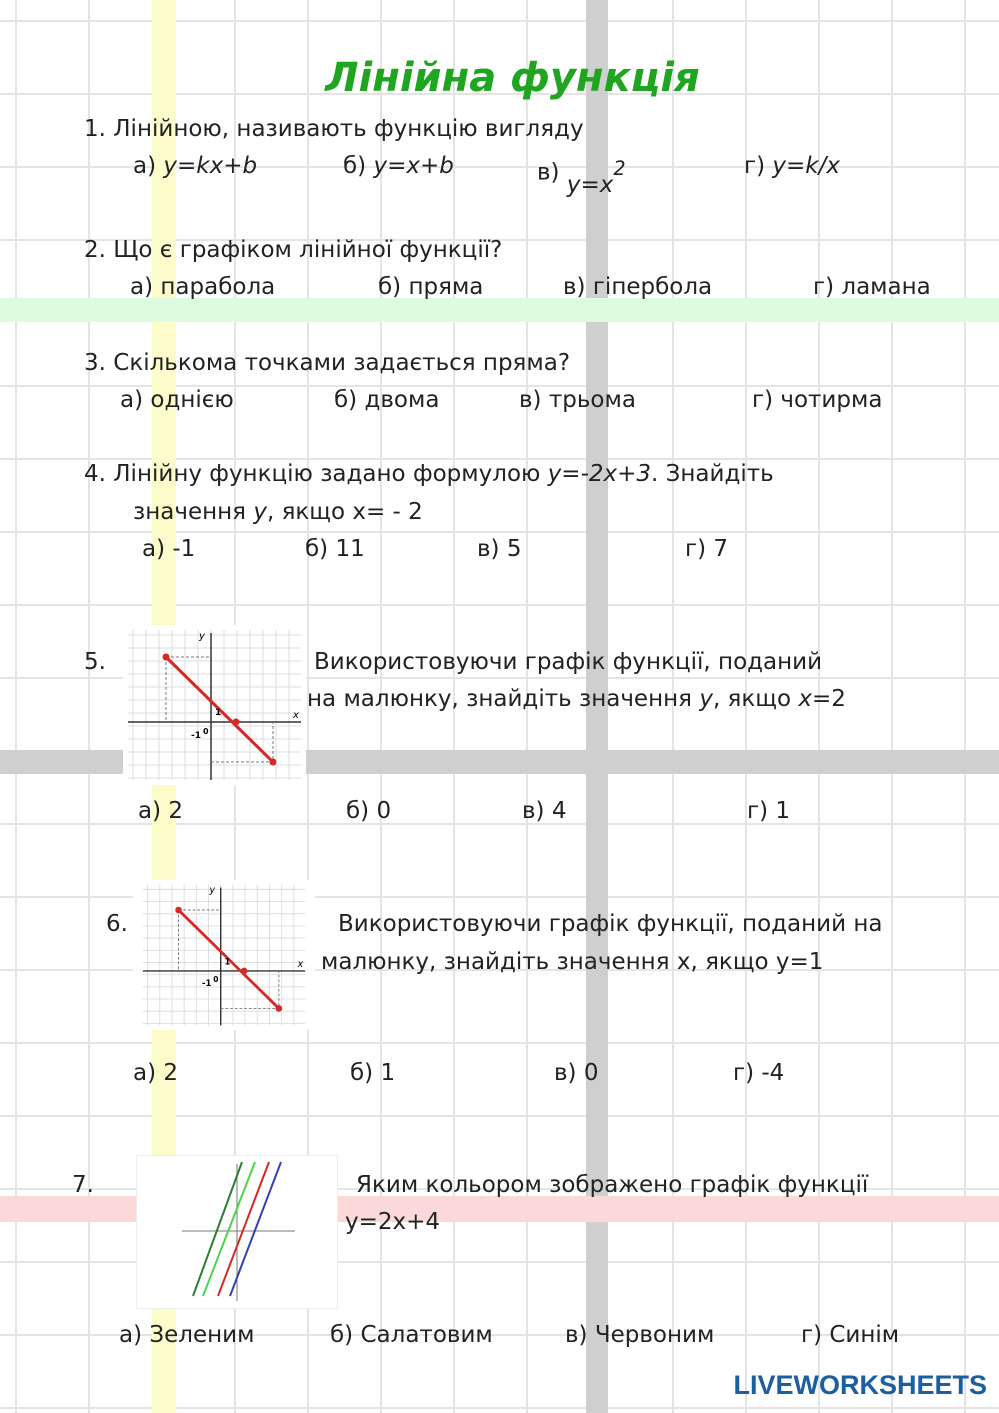  I want to click on q6-text-2: малюнку, знайдіть значення х, якщо у=1, so click(572, 962).